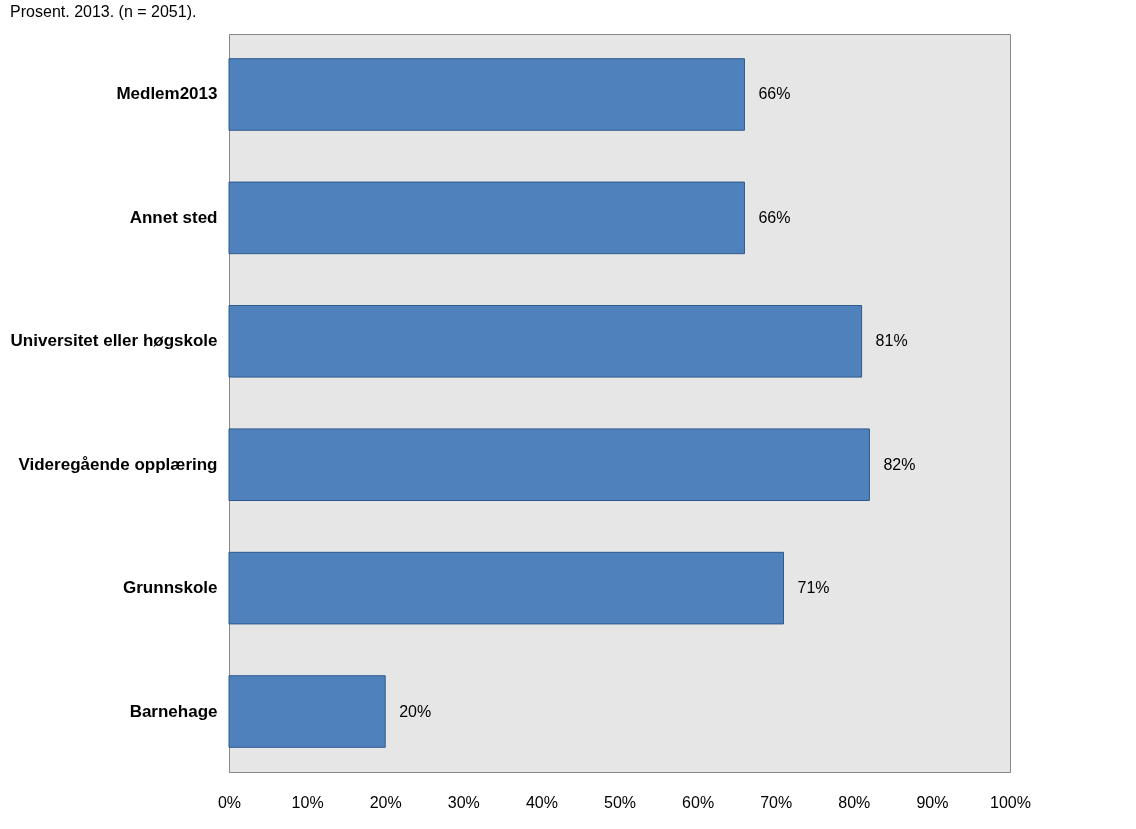 The image size is (1136, 829). I want to click on x-tick-label: 0%, so click(229, 802).